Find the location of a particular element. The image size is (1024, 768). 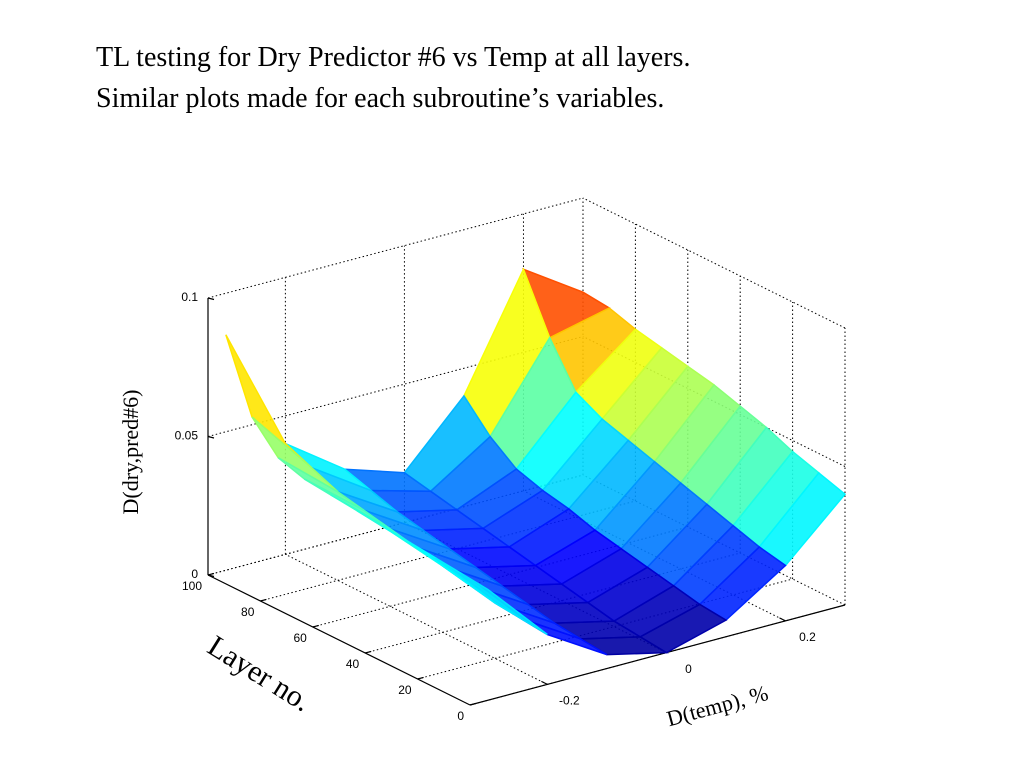

y-axis is located at coordinates (339, 640).